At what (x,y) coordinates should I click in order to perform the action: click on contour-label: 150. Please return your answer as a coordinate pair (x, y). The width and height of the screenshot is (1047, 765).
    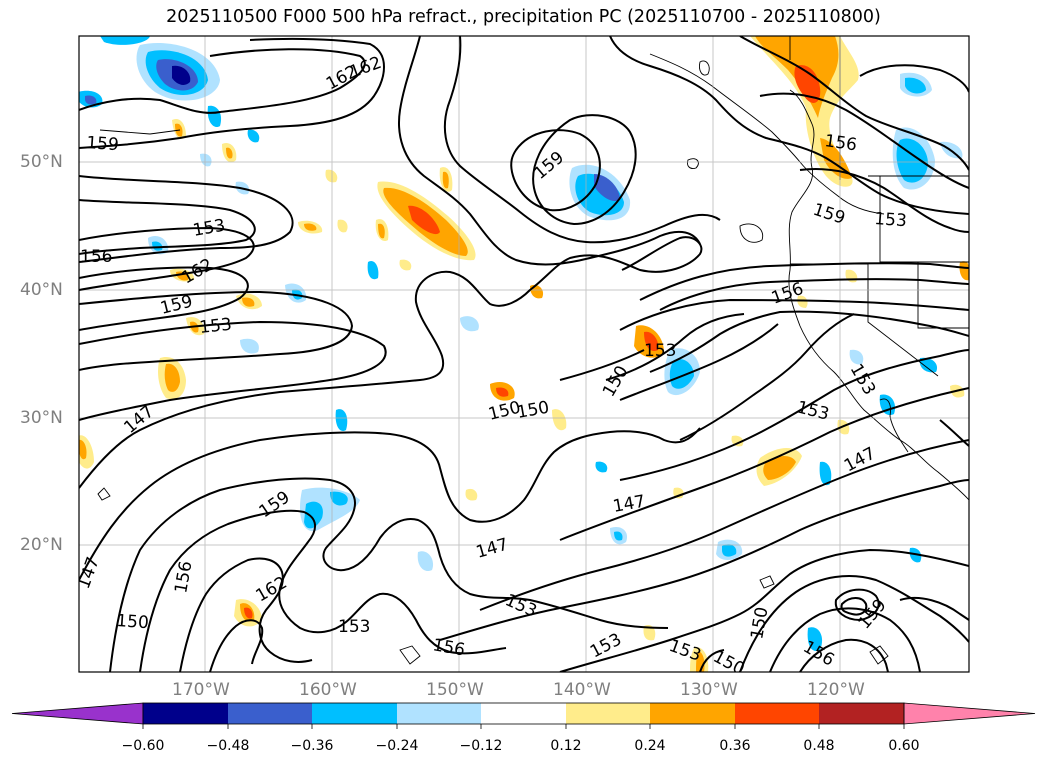
    Looking at the image, I should click on (133, 622).